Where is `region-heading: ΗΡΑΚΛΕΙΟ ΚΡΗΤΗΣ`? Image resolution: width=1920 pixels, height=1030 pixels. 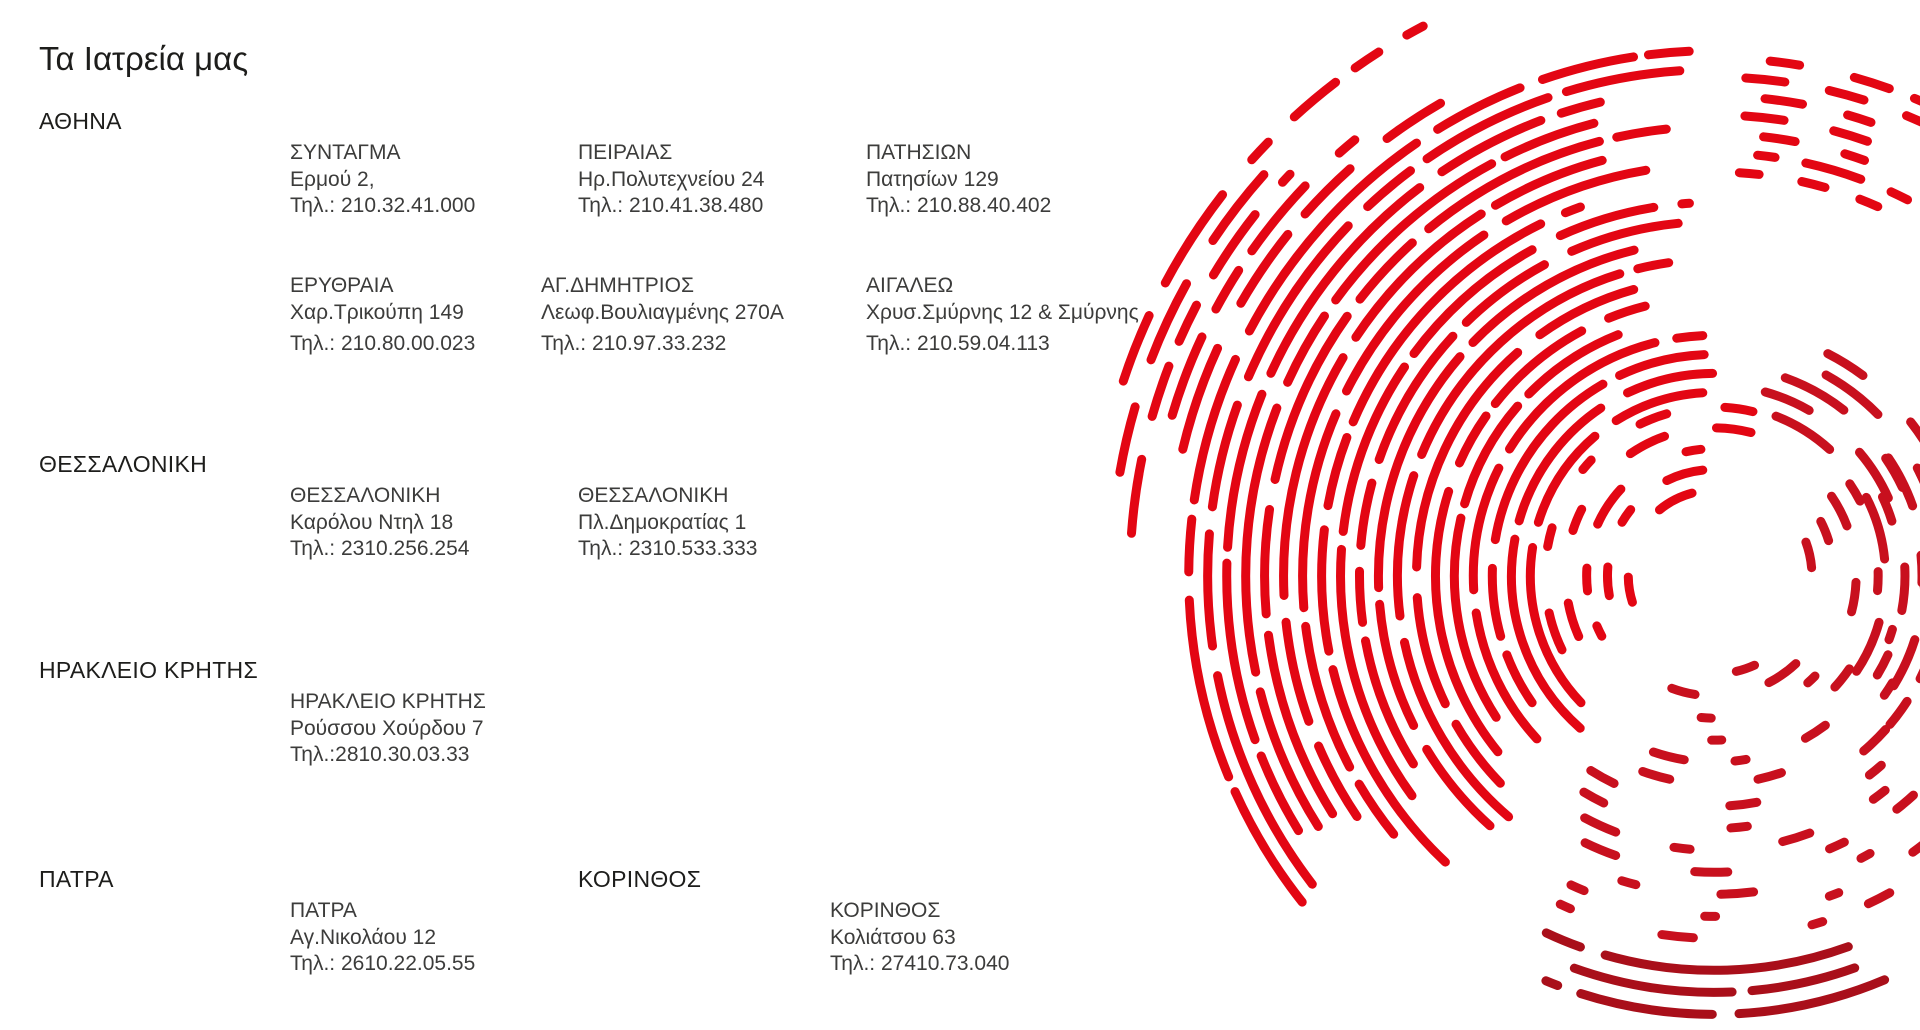 region-heading: ΗΡΑΚΛΕΙΟ ΚΡΗΤΗΣ is located at coordinates (148, 670).